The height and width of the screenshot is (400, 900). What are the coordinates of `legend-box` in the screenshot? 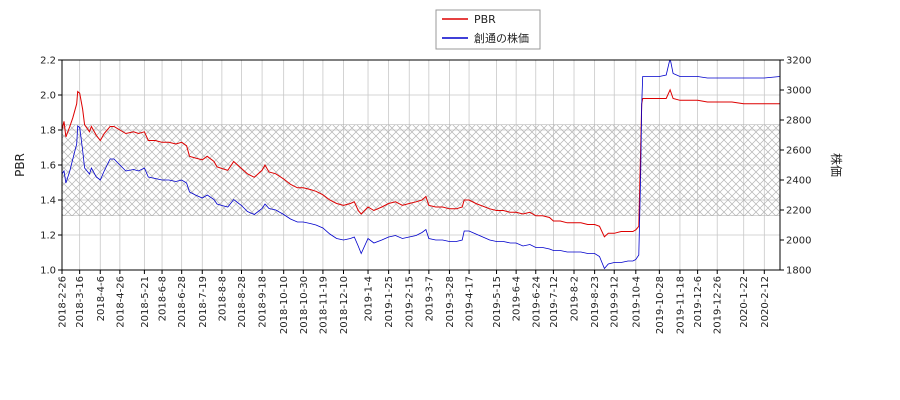 It's located at (488, 29).